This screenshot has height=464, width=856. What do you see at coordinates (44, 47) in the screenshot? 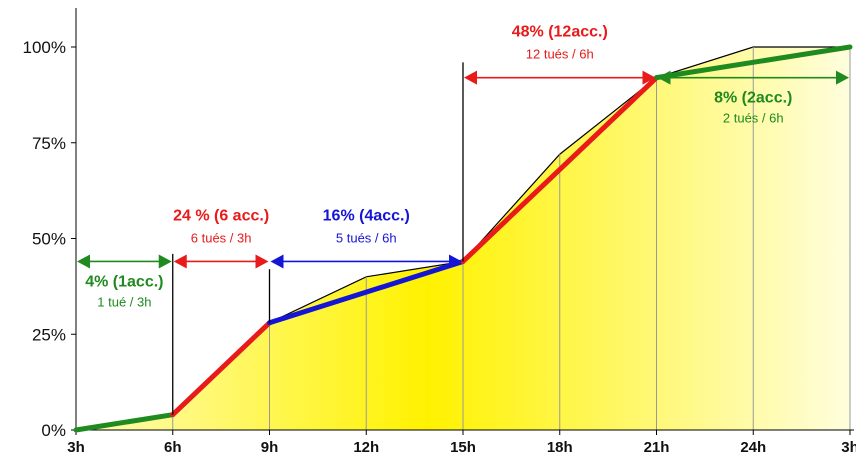
I see `y-tick-label: 100%` at bounding box center [44, 47].